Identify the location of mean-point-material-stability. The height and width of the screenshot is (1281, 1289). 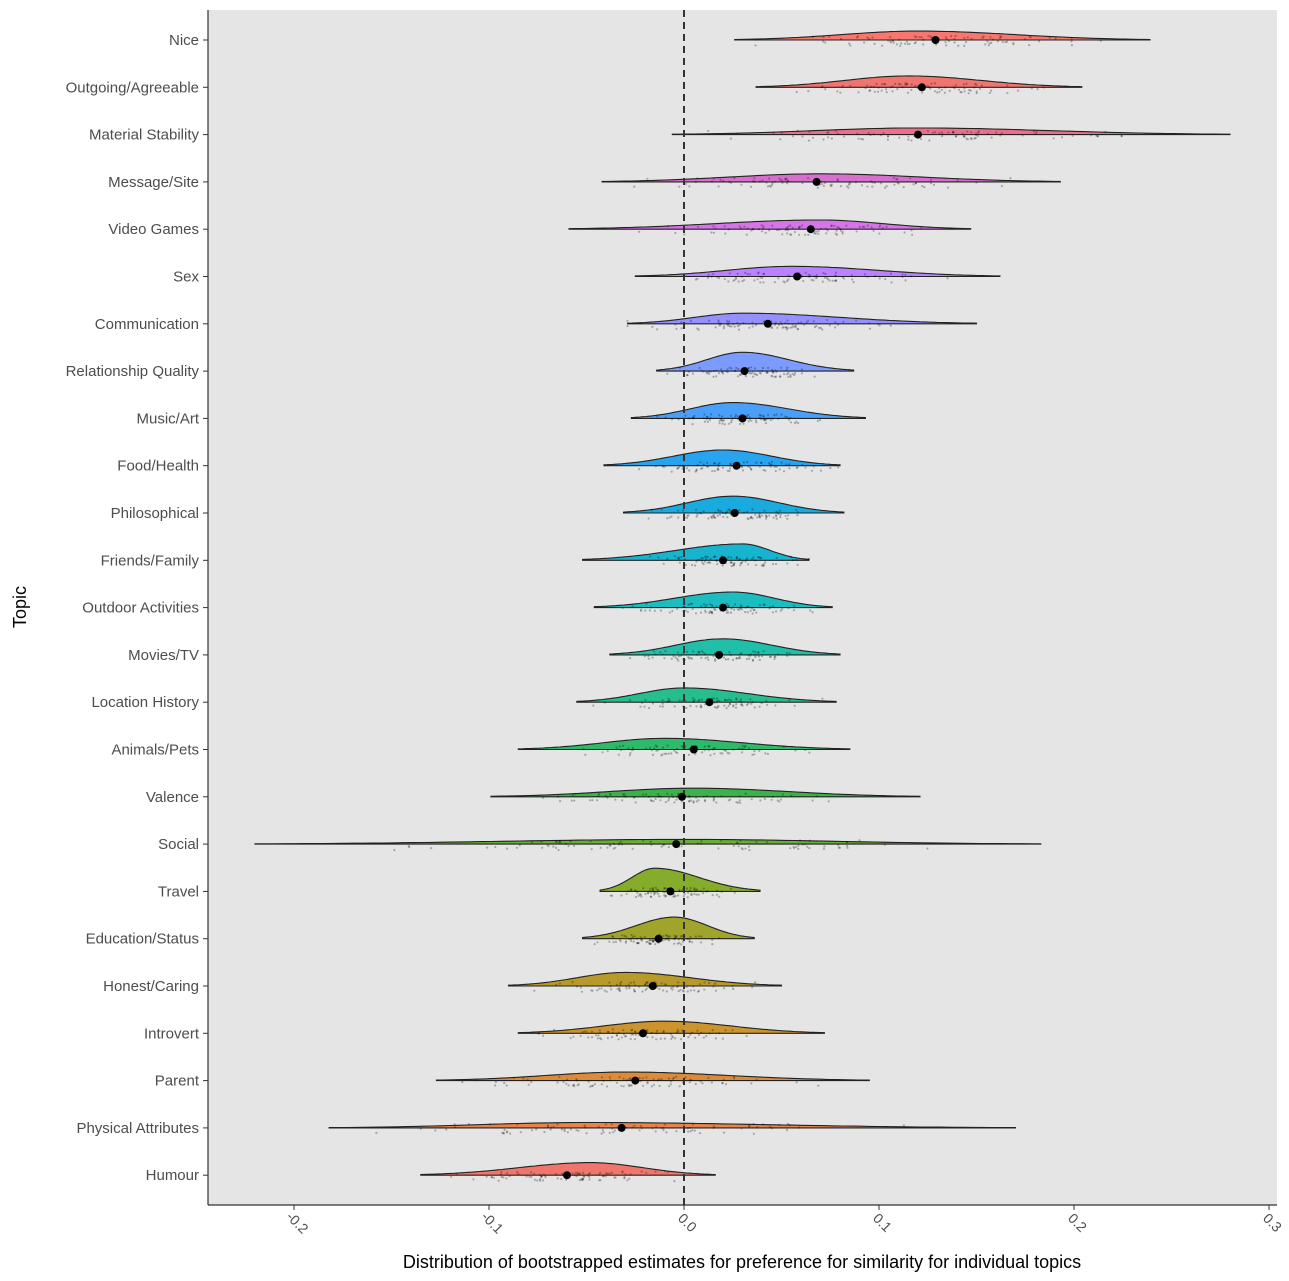
(918, 134).